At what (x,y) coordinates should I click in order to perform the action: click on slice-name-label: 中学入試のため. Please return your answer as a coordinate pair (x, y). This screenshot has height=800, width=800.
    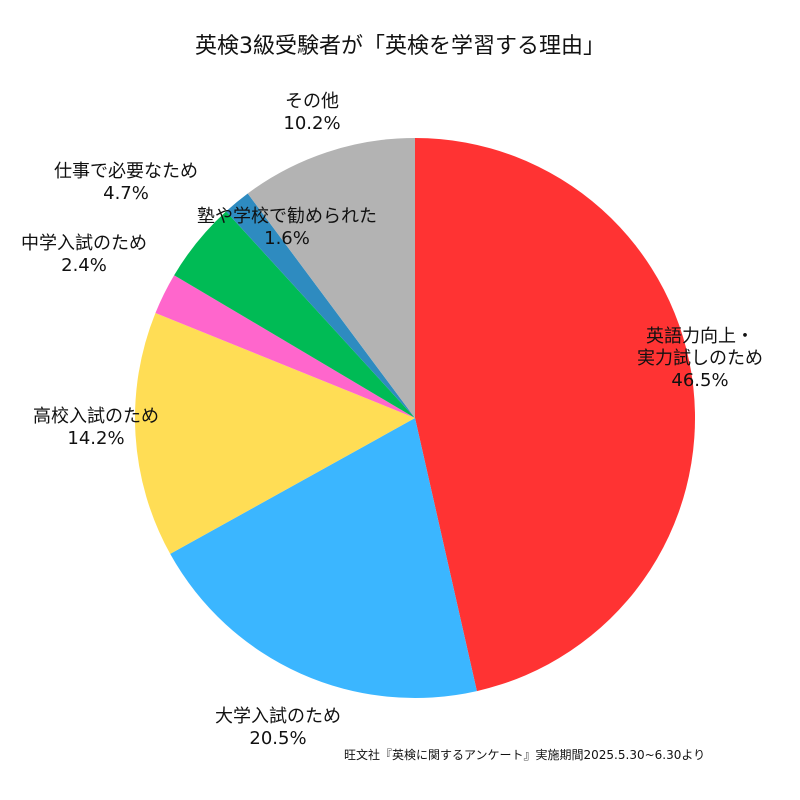
    Looking at the image, I should click on (84, 243).